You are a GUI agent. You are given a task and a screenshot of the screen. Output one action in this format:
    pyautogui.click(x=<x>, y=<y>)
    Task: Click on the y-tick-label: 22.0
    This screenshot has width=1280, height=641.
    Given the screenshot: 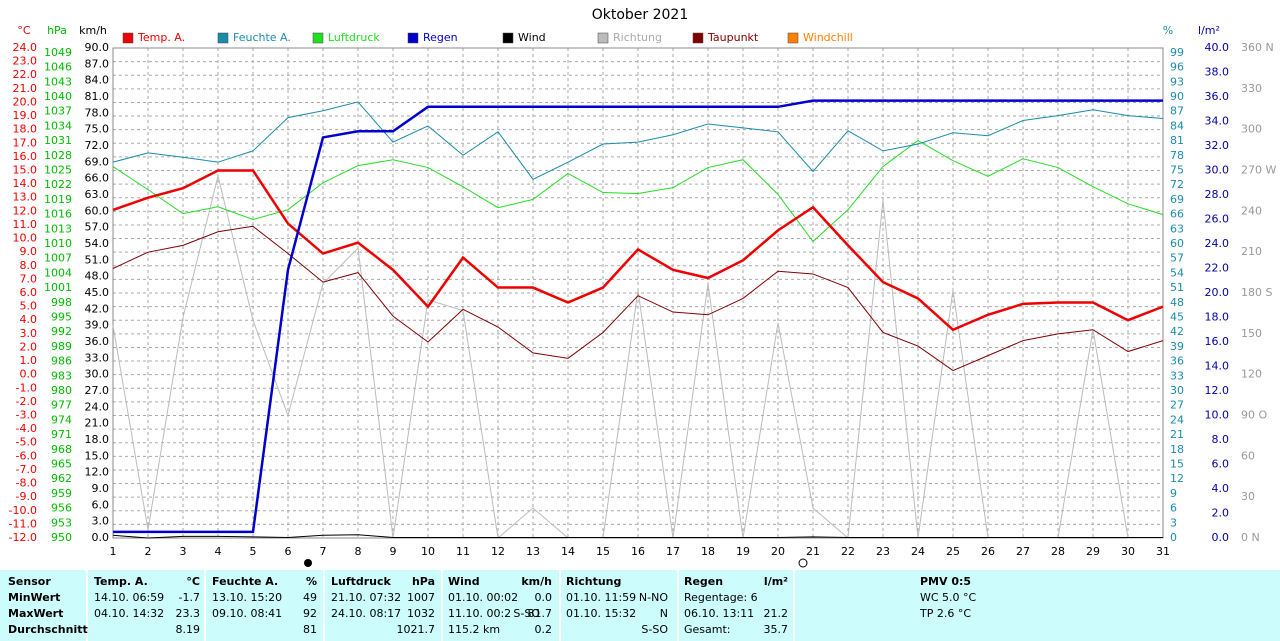 What is the action you would take?
    pyautogui.click(x=1217, y=268)
    